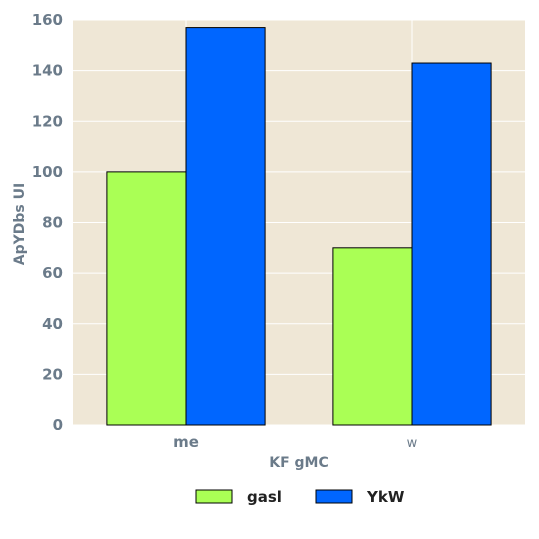 The width and height of the screenshot is (539, 539). Describe the element at coordinates (385, 497) in the screenshot. I see `legend-label: YkW` at that location.